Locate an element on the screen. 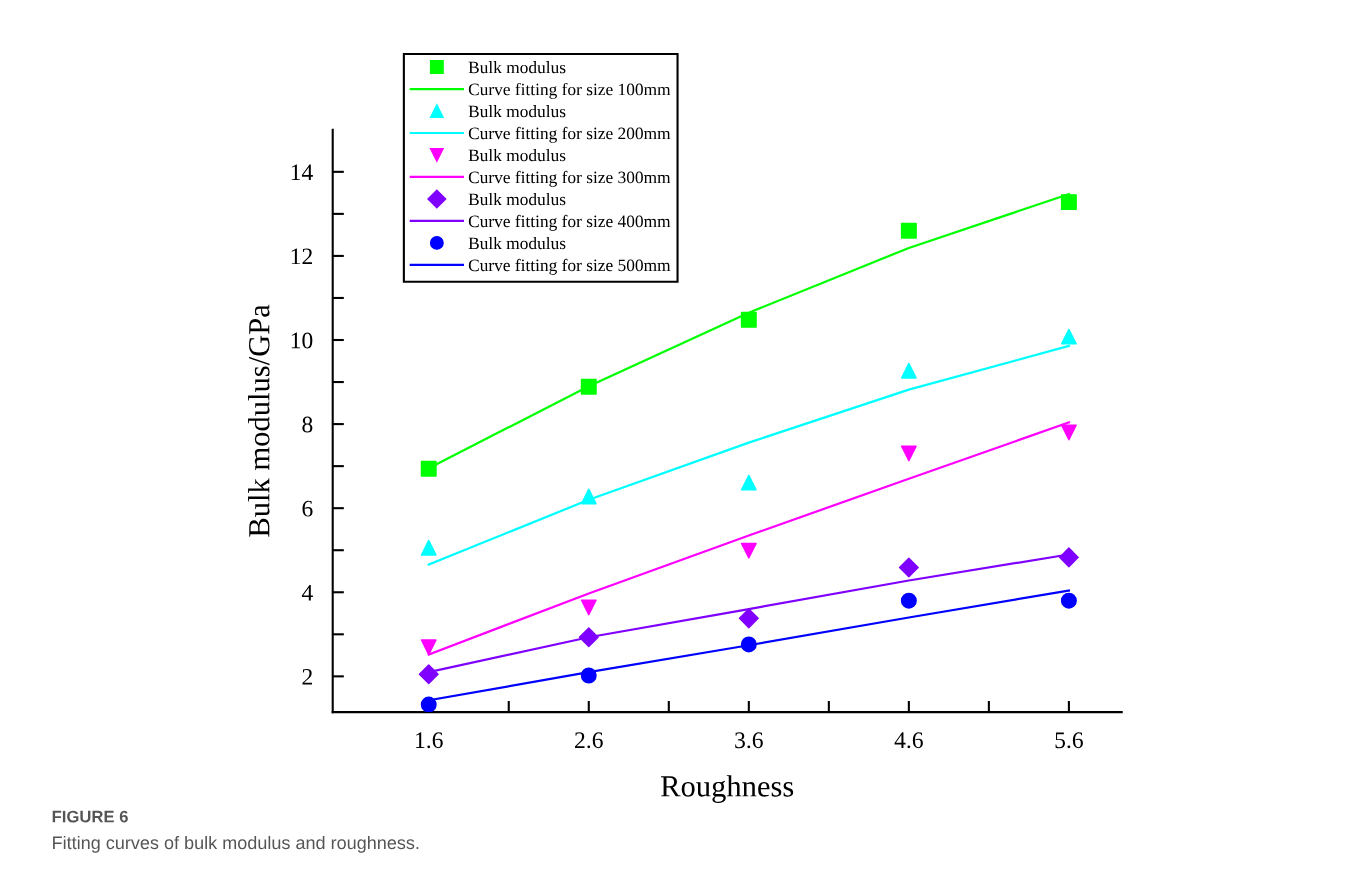 Image resolution: width=1358 pixels, height=889 pixels. x-tick-label: 3.6 is located at coordinates (749, 740).